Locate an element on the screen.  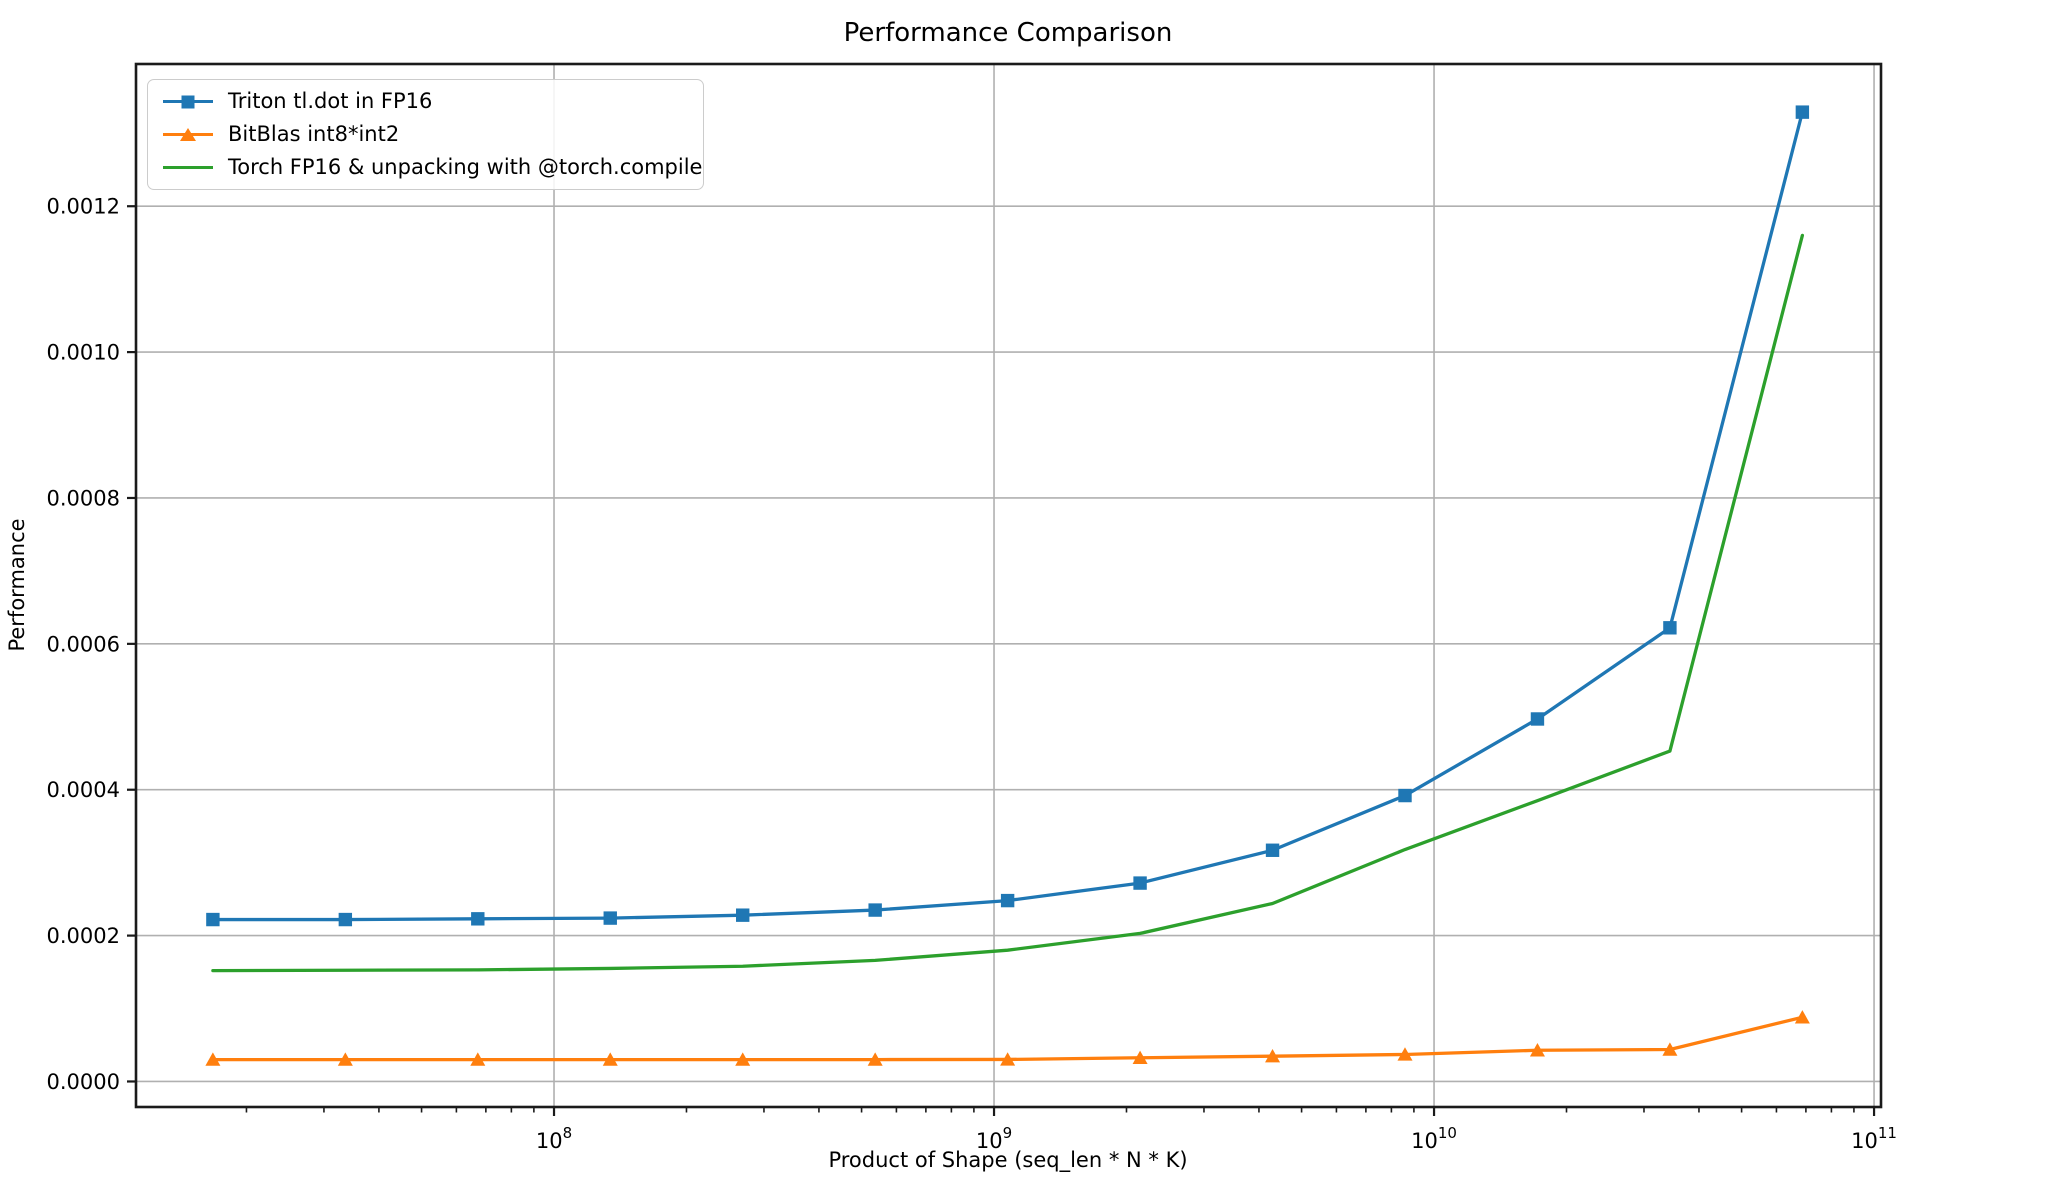
x-tick-label: 10⁹ is located at coordinates (994, 1138).